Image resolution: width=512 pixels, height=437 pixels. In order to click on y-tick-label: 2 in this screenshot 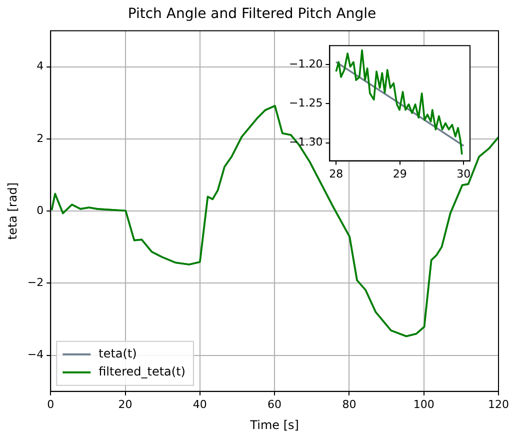, I will do `click(40, 138)`.